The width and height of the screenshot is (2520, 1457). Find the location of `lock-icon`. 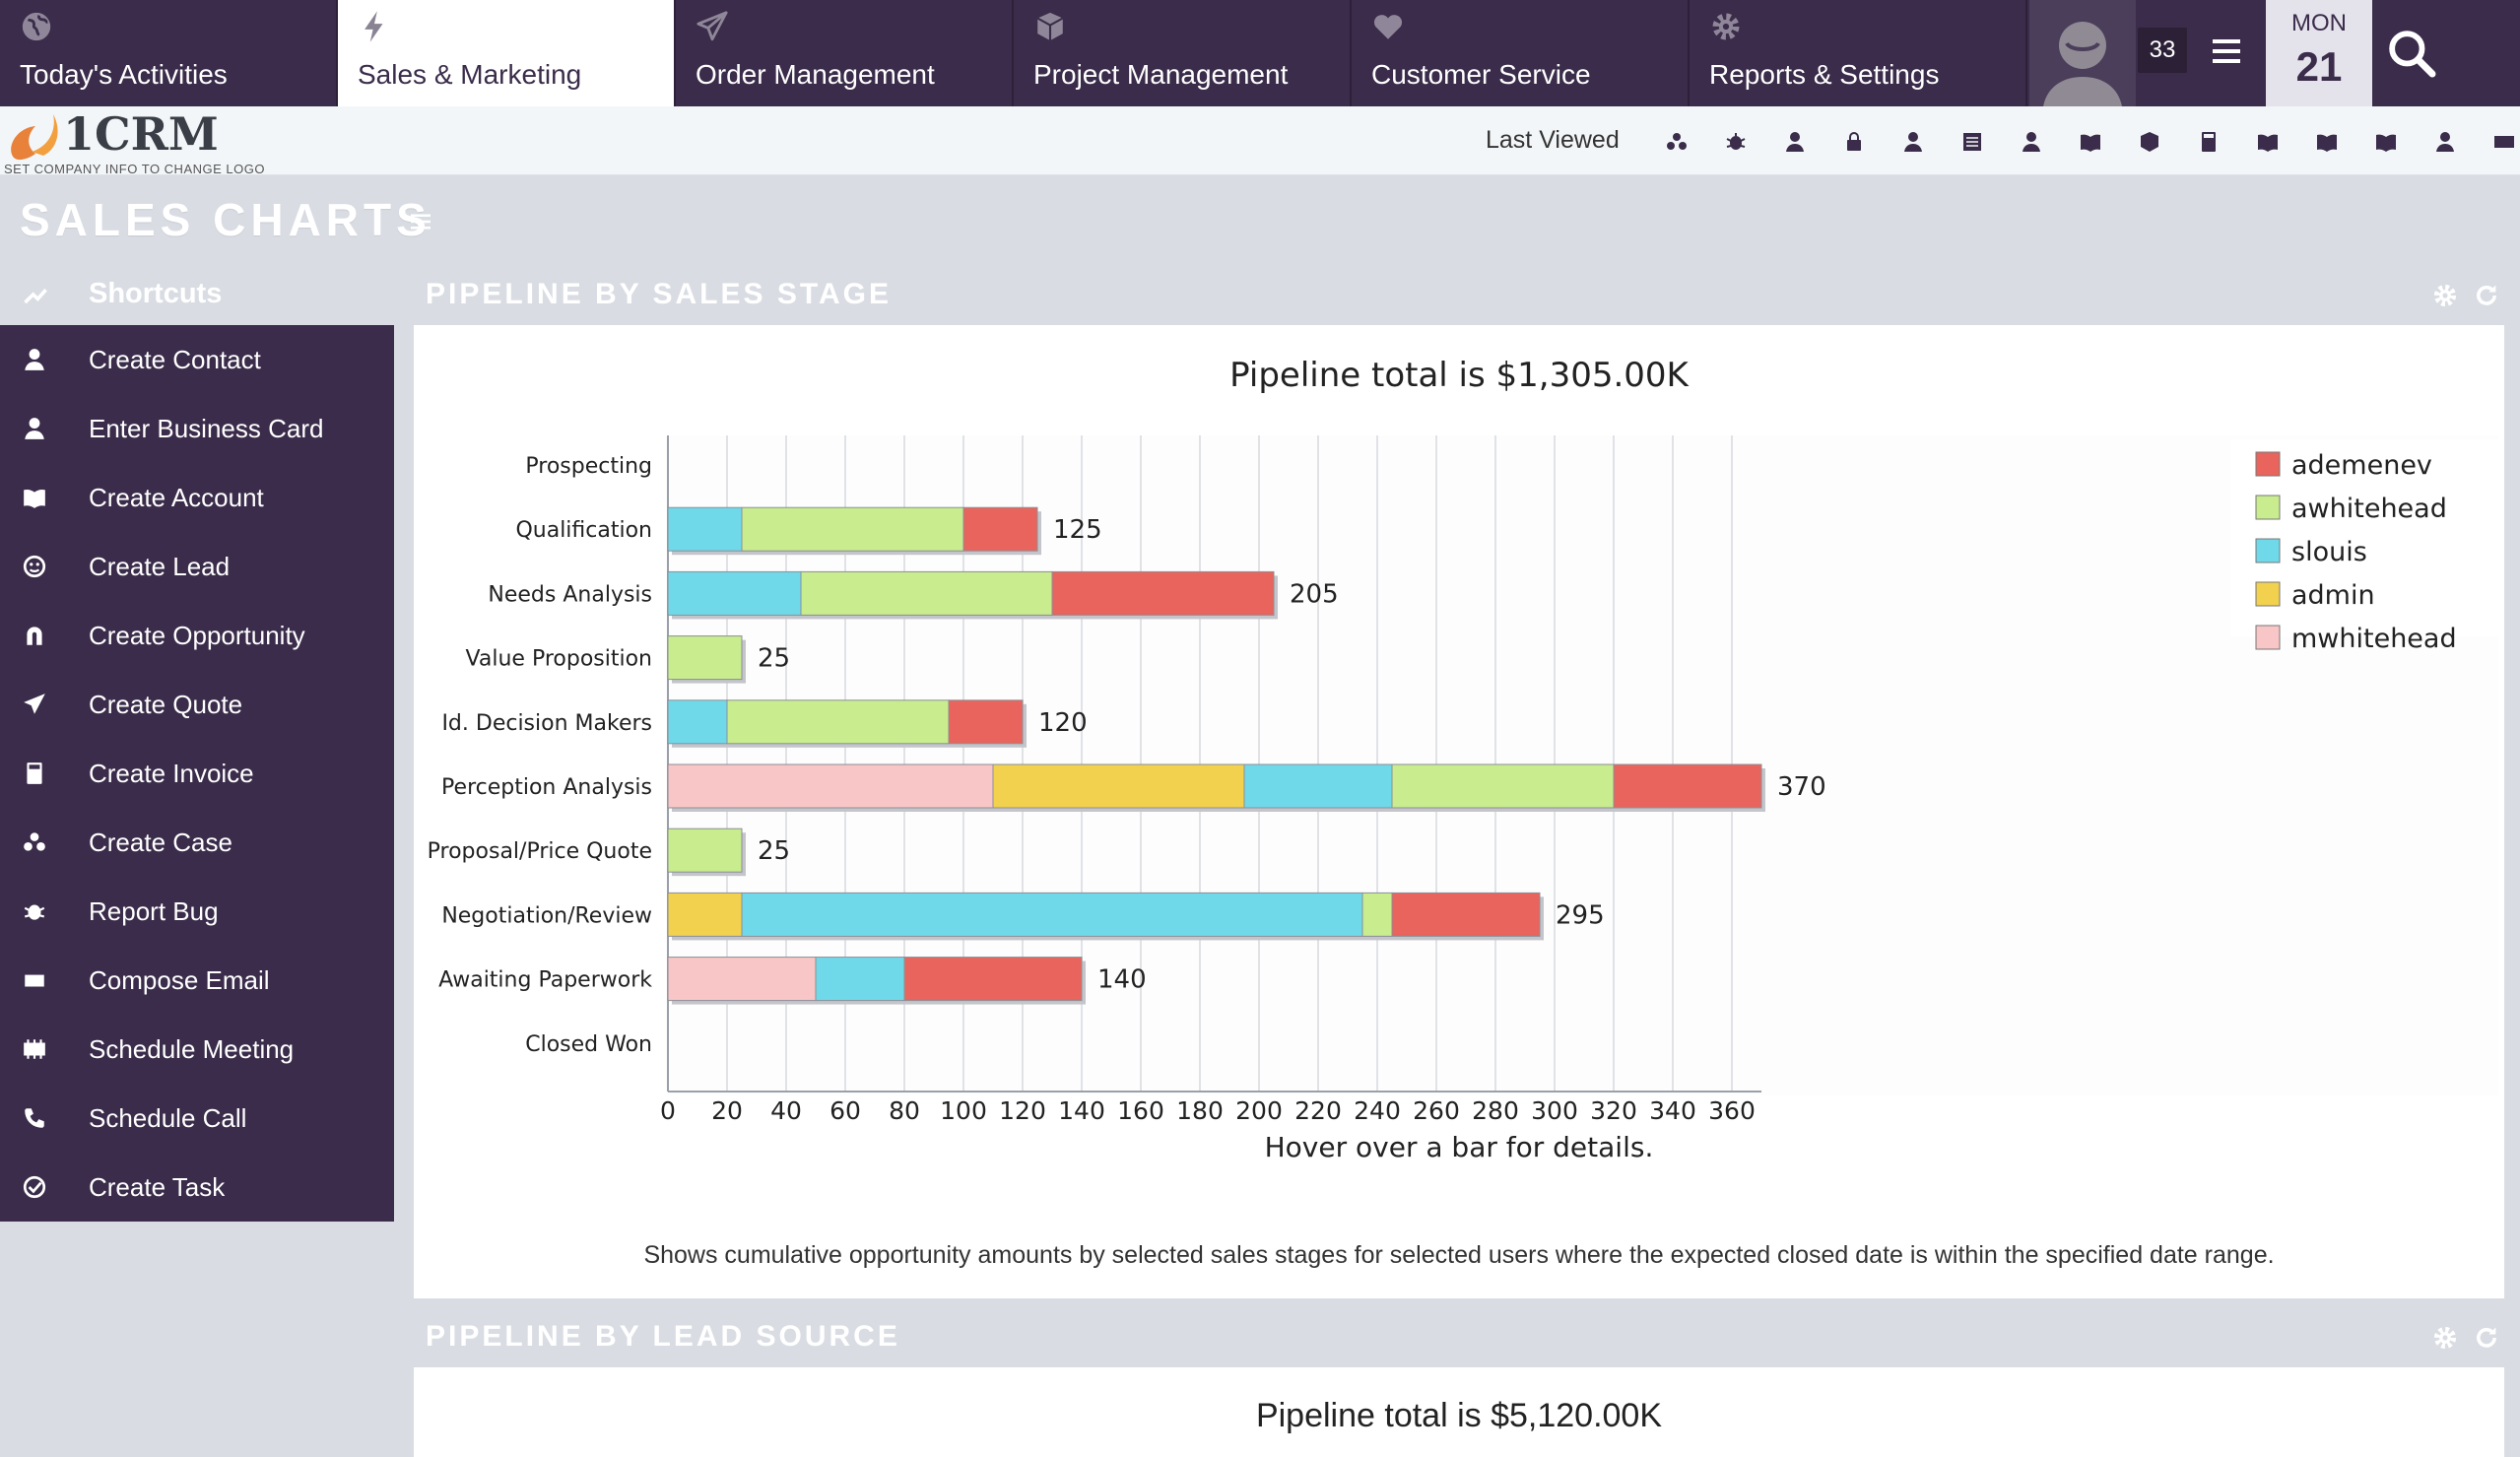

lock-icon is located at coordinates (1854, 141).